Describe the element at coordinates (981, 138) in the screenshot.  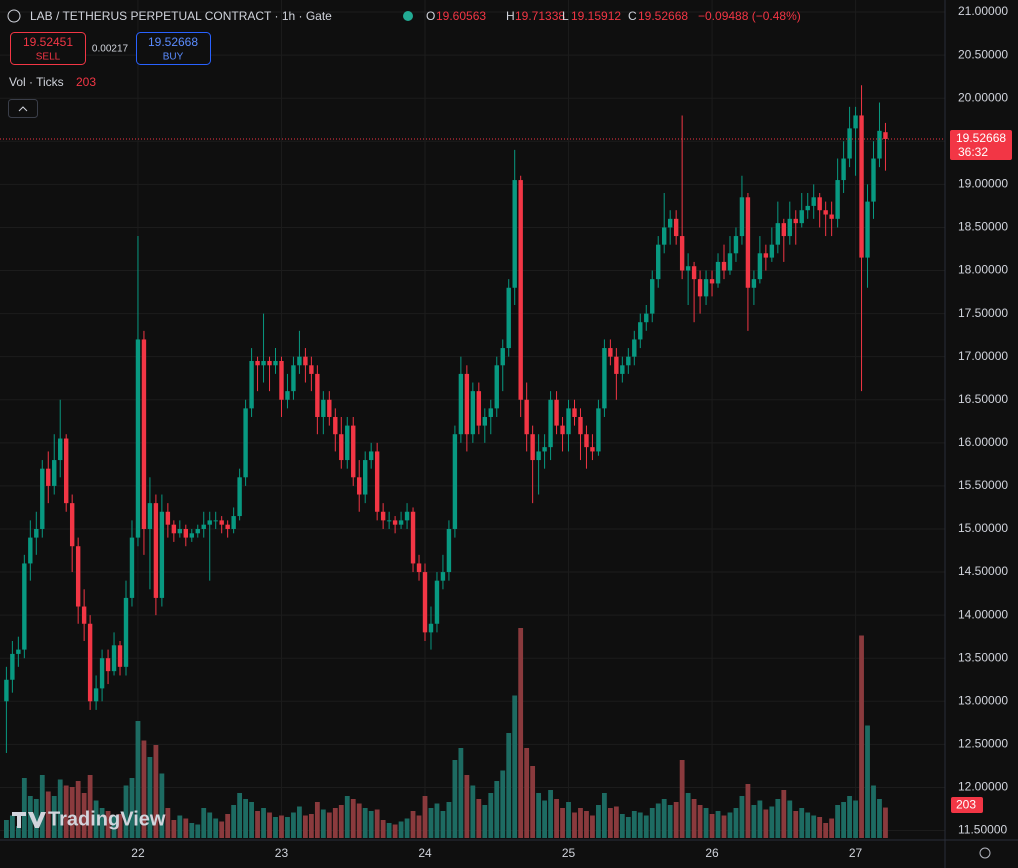
I see `price-label: 19.52668` at that location.